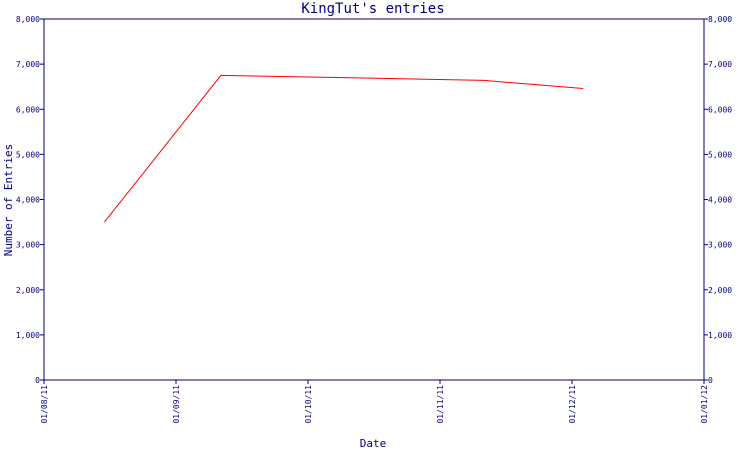 This screenshot has width=750, height=455. Describe the element at coordinates (720, 154) in the screenshot. I see `y-tick-label-right: 5,000` at that location.